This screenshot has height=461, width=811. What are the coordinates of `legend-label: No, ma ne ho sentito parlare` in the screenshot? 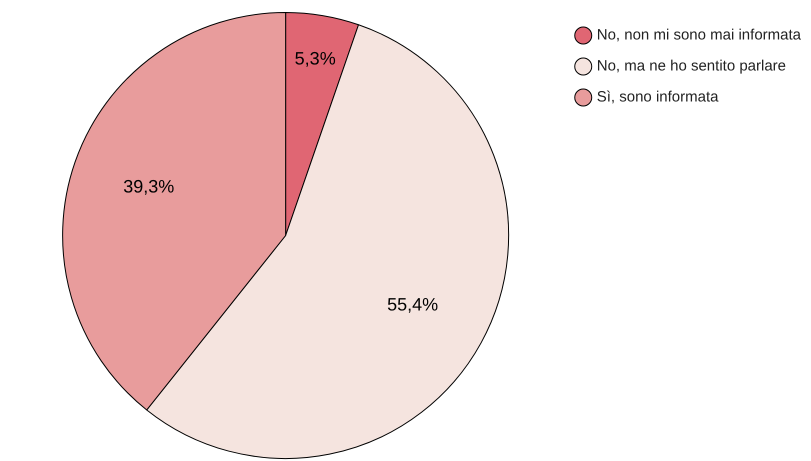 It's located at (691, 66).